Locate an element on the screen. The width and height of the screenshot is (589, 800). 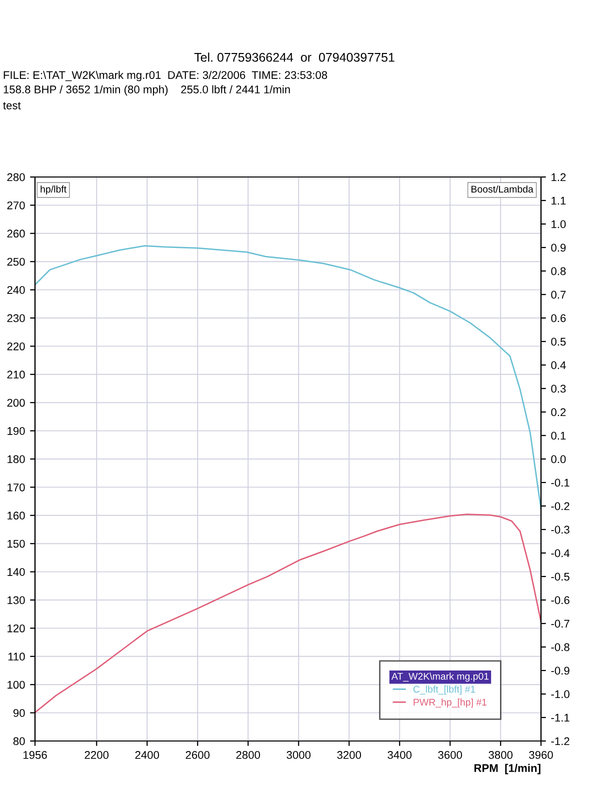
x-tick-label: 3400 is located at coordinates (400, 755).